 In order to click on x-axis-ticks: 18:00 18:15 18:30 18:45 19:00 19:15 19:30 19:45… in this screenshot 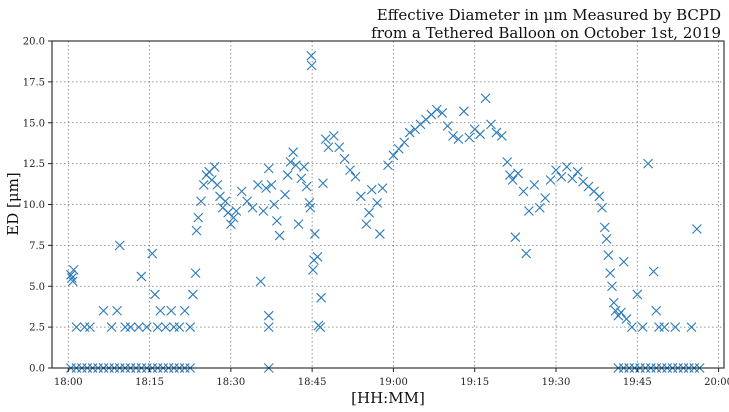, I will do `click(391, 378)`.